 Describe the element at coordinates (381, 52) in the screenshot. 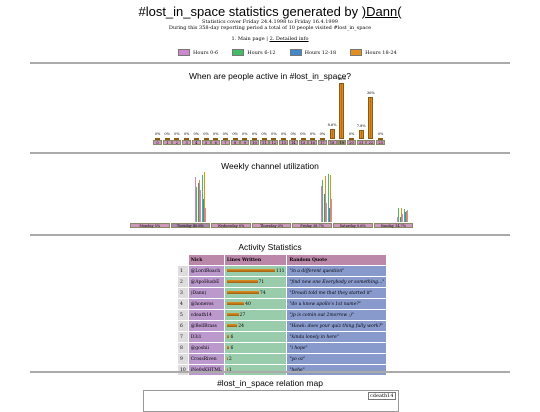

I see `legend-label: Hours 18-24` at that location.